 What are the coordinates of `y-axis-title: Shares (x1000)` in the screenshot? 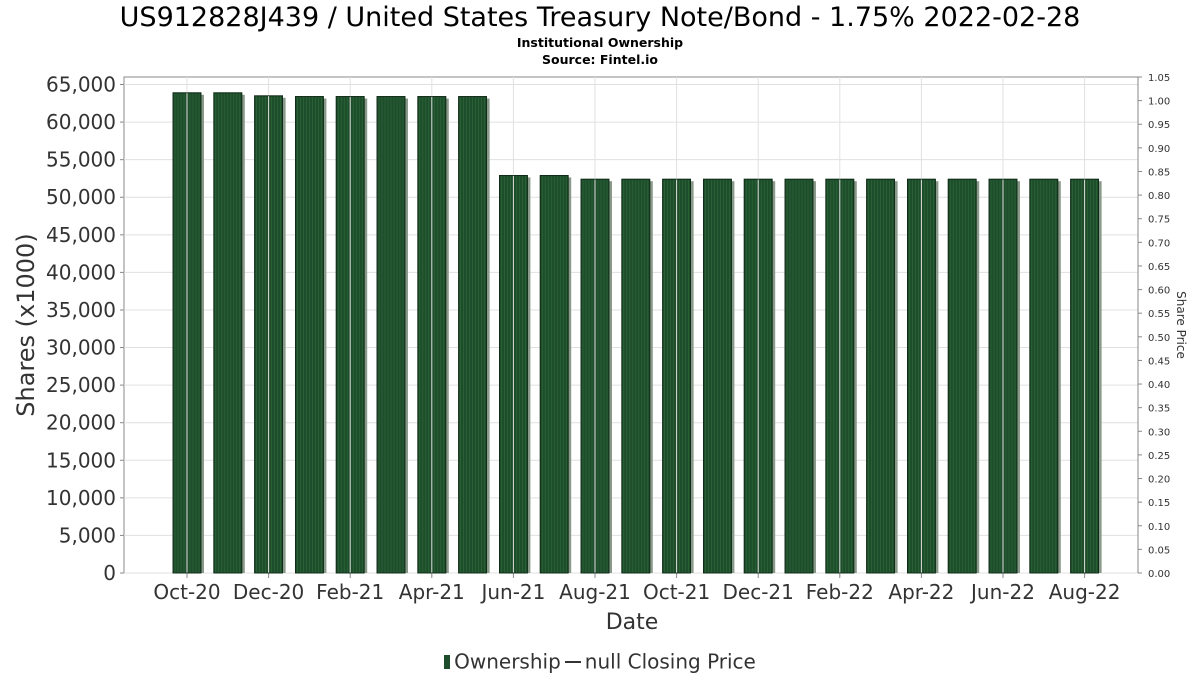 It's located at (26, 324).